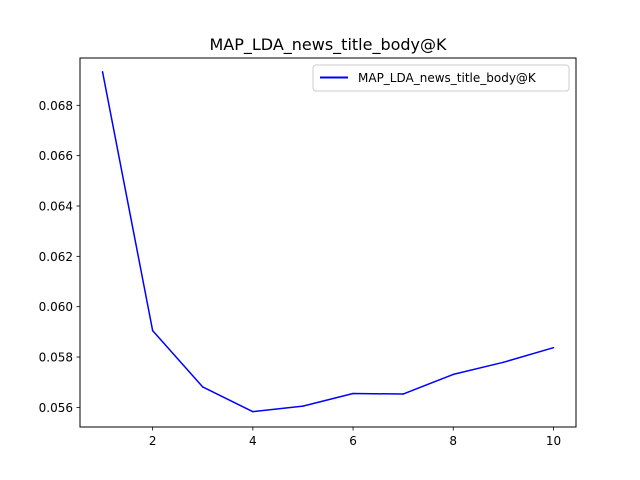 This screenshot has height=480, width=640. What do you see at coordinates (56, 156) in the screenshot?
I see `y-tick-label: 0.066` at bounding box center [56, 156].